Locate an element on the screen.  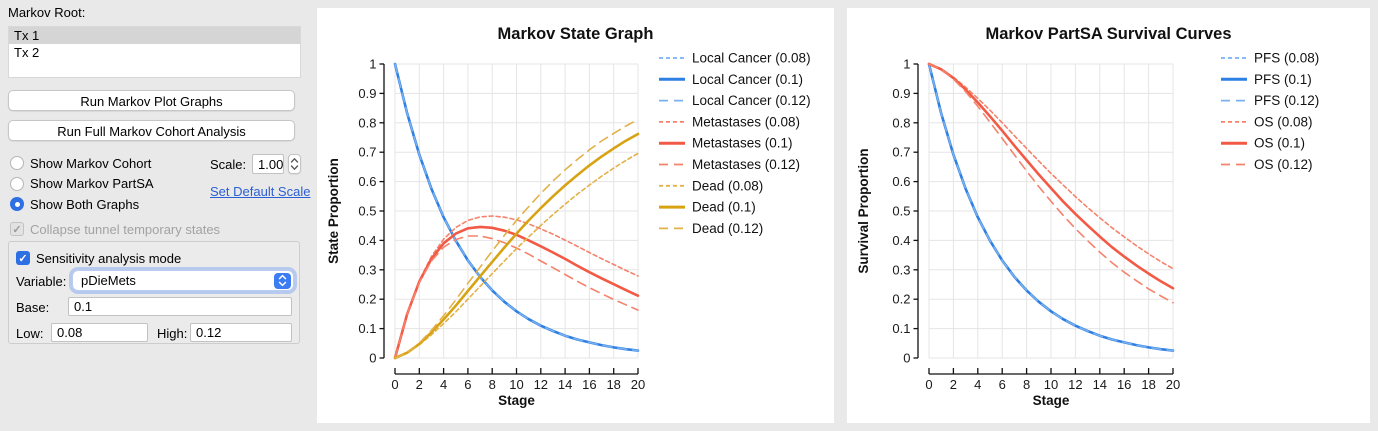
variable-popup-button: pDieMets is located at coordinates (183, 280).